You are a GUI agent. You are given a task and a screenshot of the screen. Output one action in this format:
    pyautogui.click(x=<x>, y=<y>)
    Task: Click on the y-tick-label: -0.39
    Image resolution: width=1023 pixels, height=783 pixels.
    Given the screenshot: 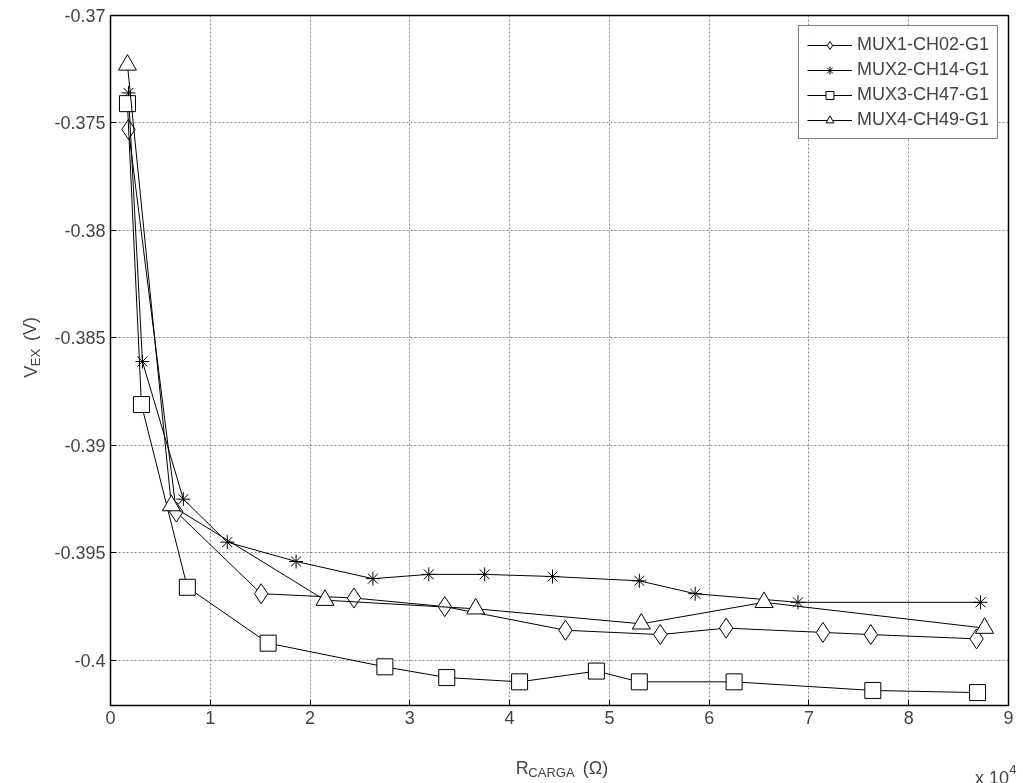 What is the action you would take?
    pyautogui.click(x=85, y=445)
    